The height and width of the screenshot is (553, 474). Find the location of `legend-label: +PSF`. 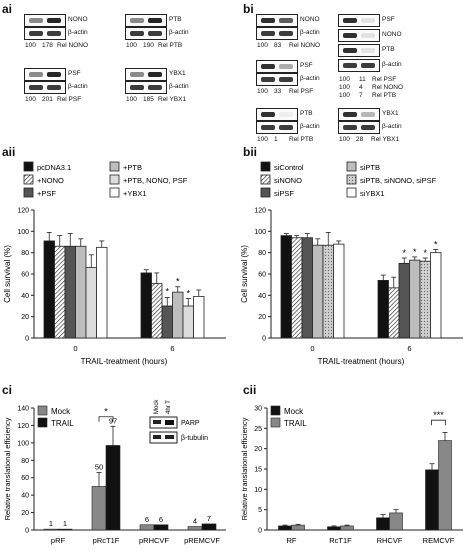

legend-label: +PSF is located at coordinates (46, 193).